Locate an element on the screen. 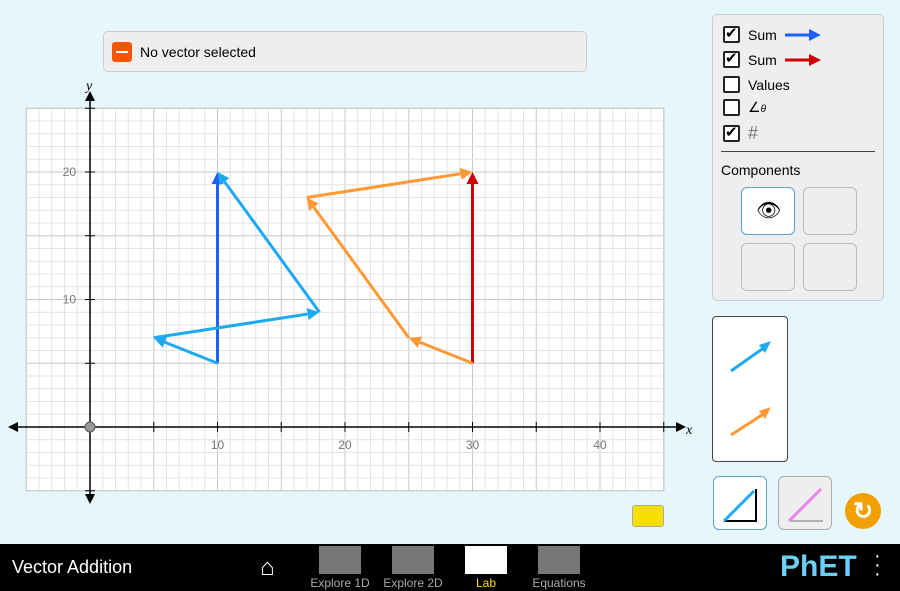  angle-icon: ∠θ is located at coordinates (757, 107).